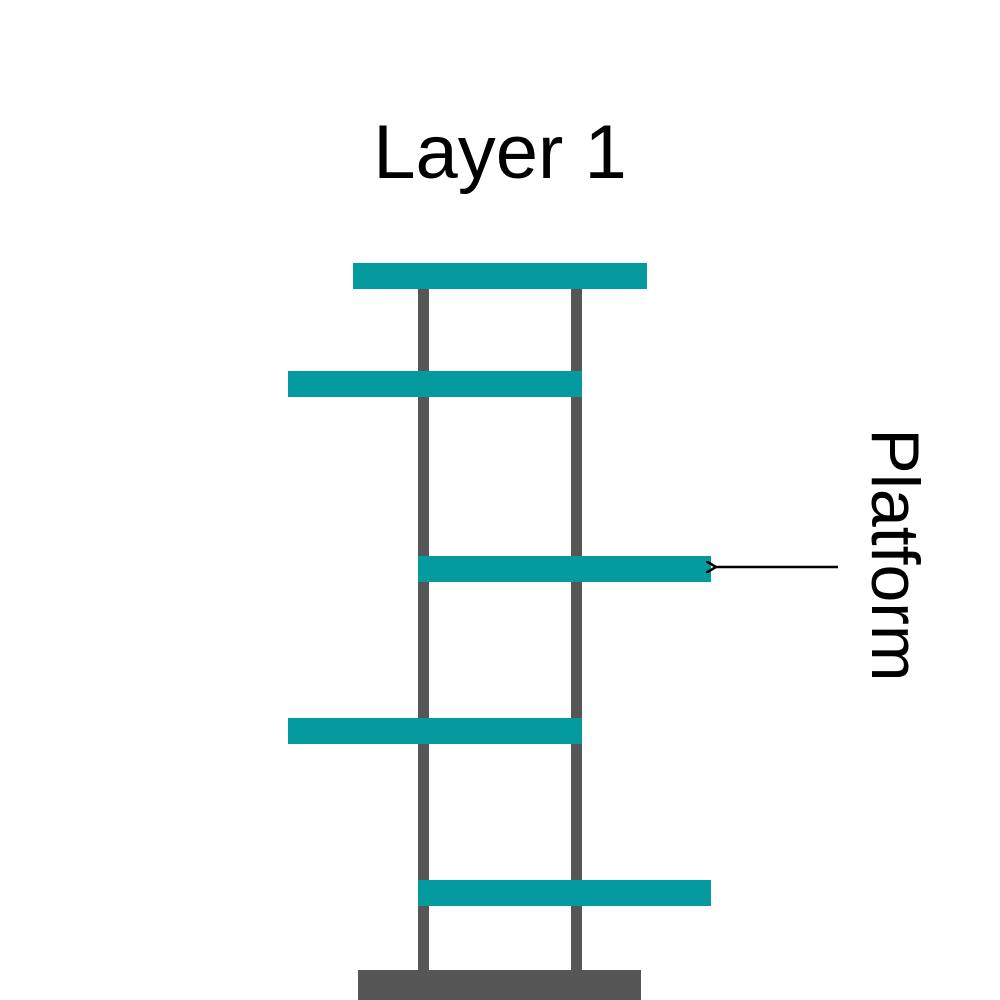 The width and height of the screenshot is (1000, 1000). What do you see at coordinates (500, 276) in the screenshot?
I see `platform-top` at bounding box center [500, 276].